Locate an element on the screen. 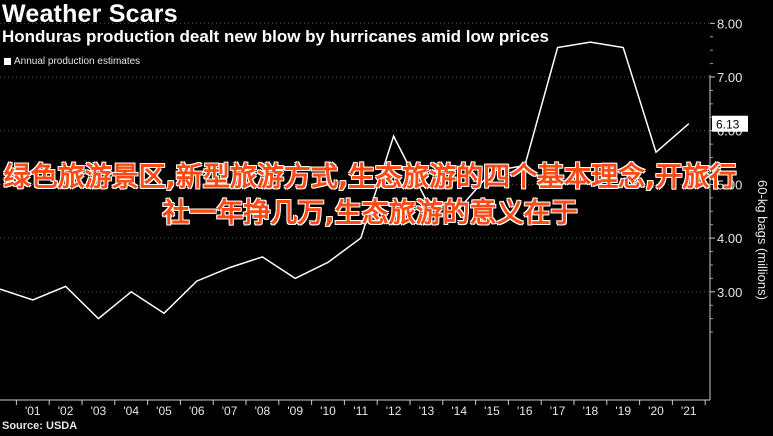 The image size is (773, 436). x-tick-label: '15 is located at coordinates (492, 411).